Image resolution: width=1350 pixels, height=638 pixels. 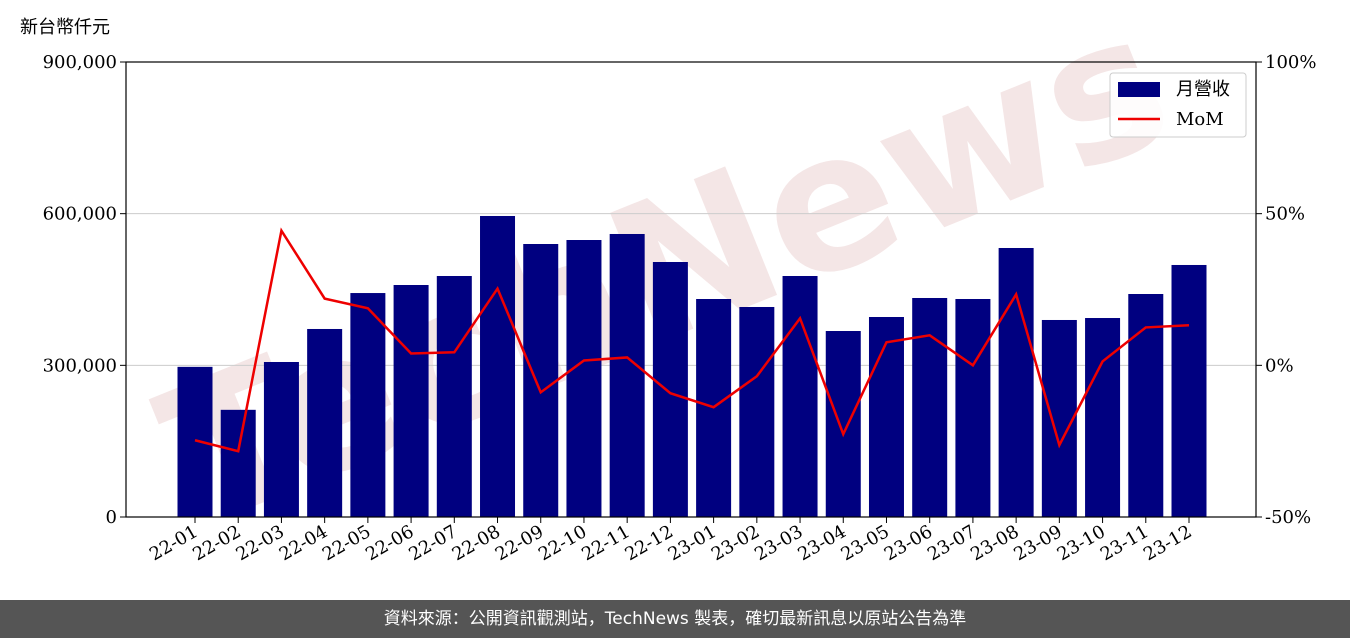 What do you see at coordinates (1288, 517) in the screenshot?
I see `y2-tick-label: -50%` at bounding box center [1288, 517].